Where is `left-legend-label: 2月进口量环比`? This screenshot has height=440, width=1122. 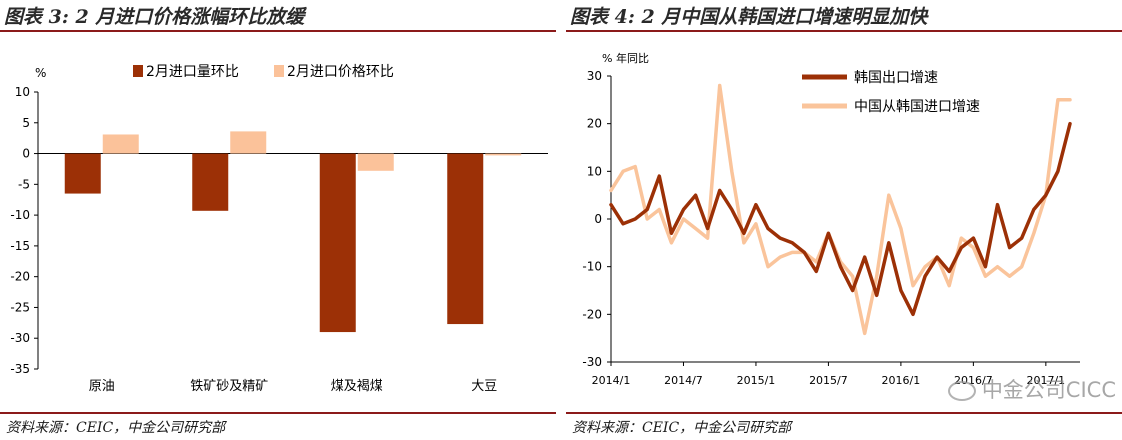
left-legend-label: 2月进口量环比 is located at coordinates (192, 72).